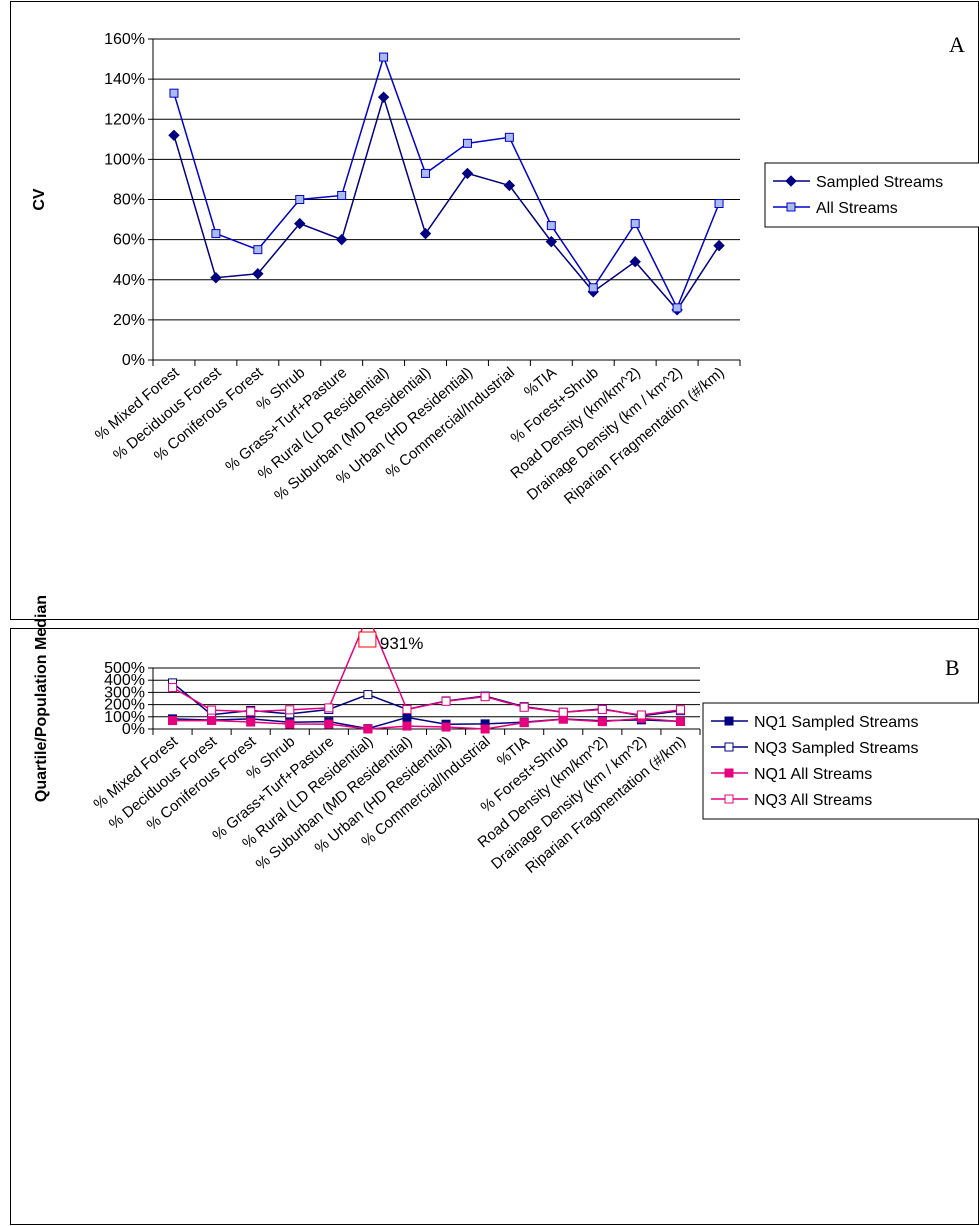 This screenshot has height=1226, width=979. Describe the element at coordinates (813, 800) in the screenshot. I see `legend-label: NQ3 All Streams` at that location.